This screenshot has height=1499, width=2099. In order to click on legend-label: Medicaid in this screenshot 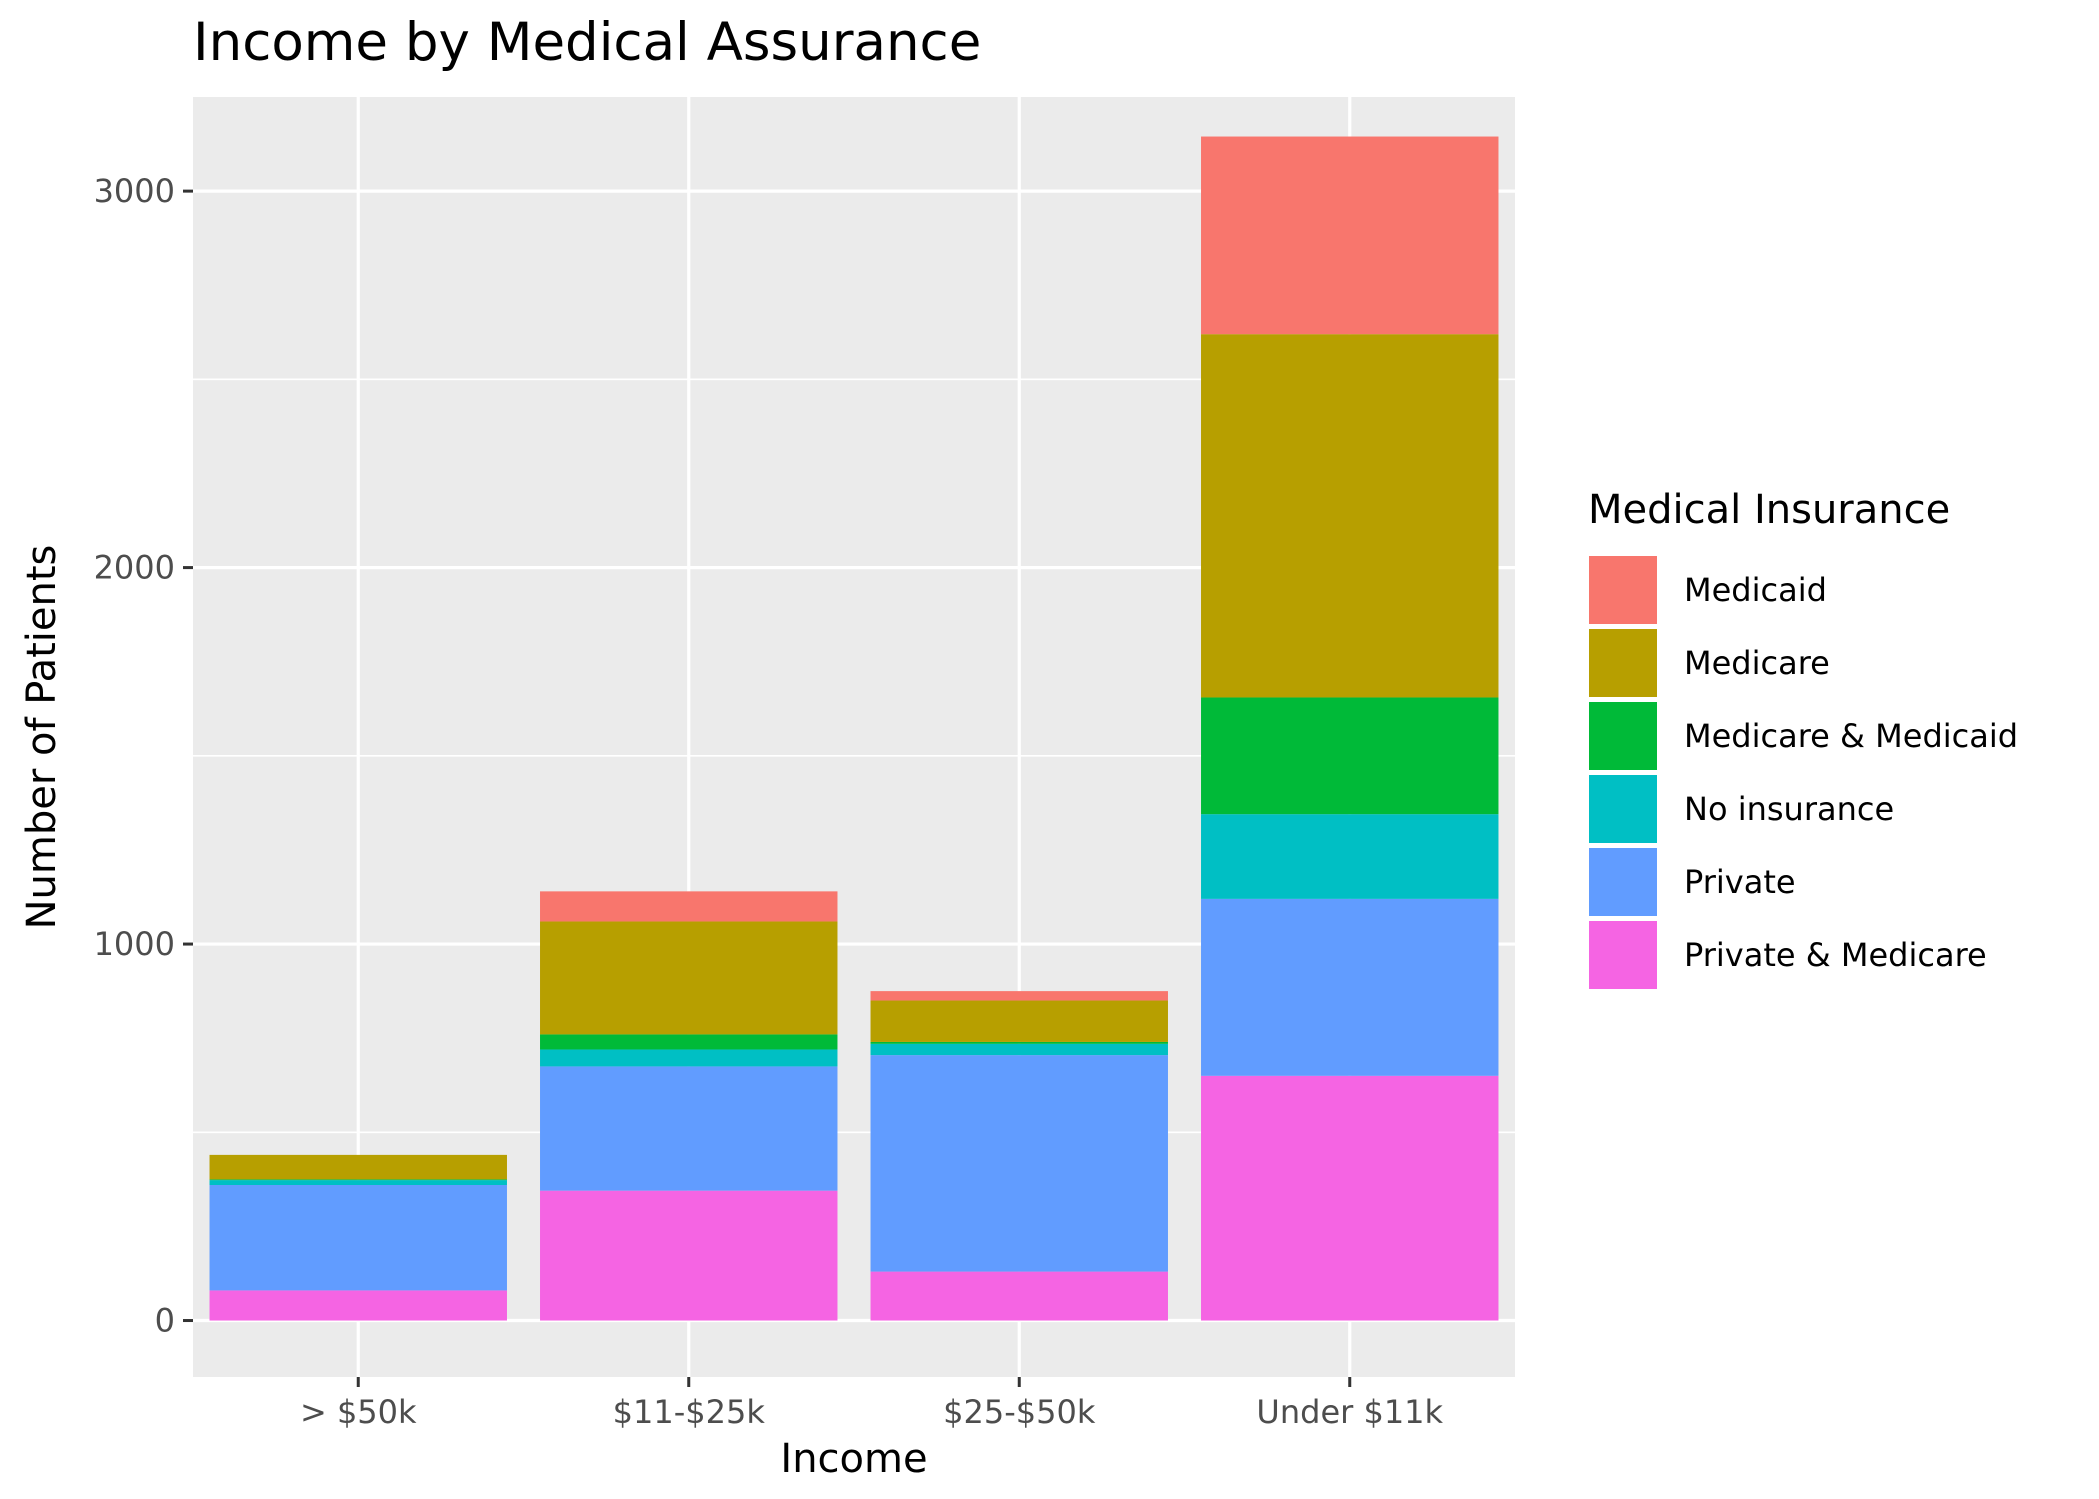, I will do `click(1755, 590)`.